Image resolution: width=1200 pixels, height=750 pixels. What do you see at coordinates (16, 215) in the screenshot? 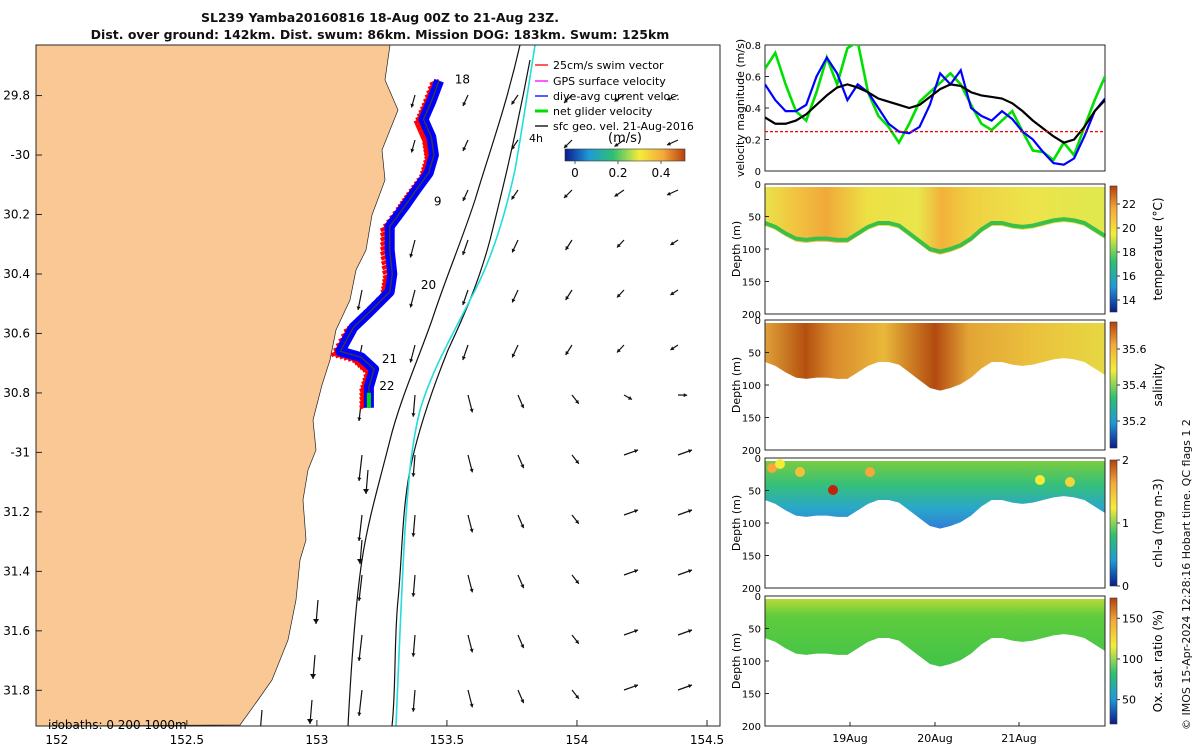
I see `map-ytick-2: 30.2` at bounding box center [16, 215].